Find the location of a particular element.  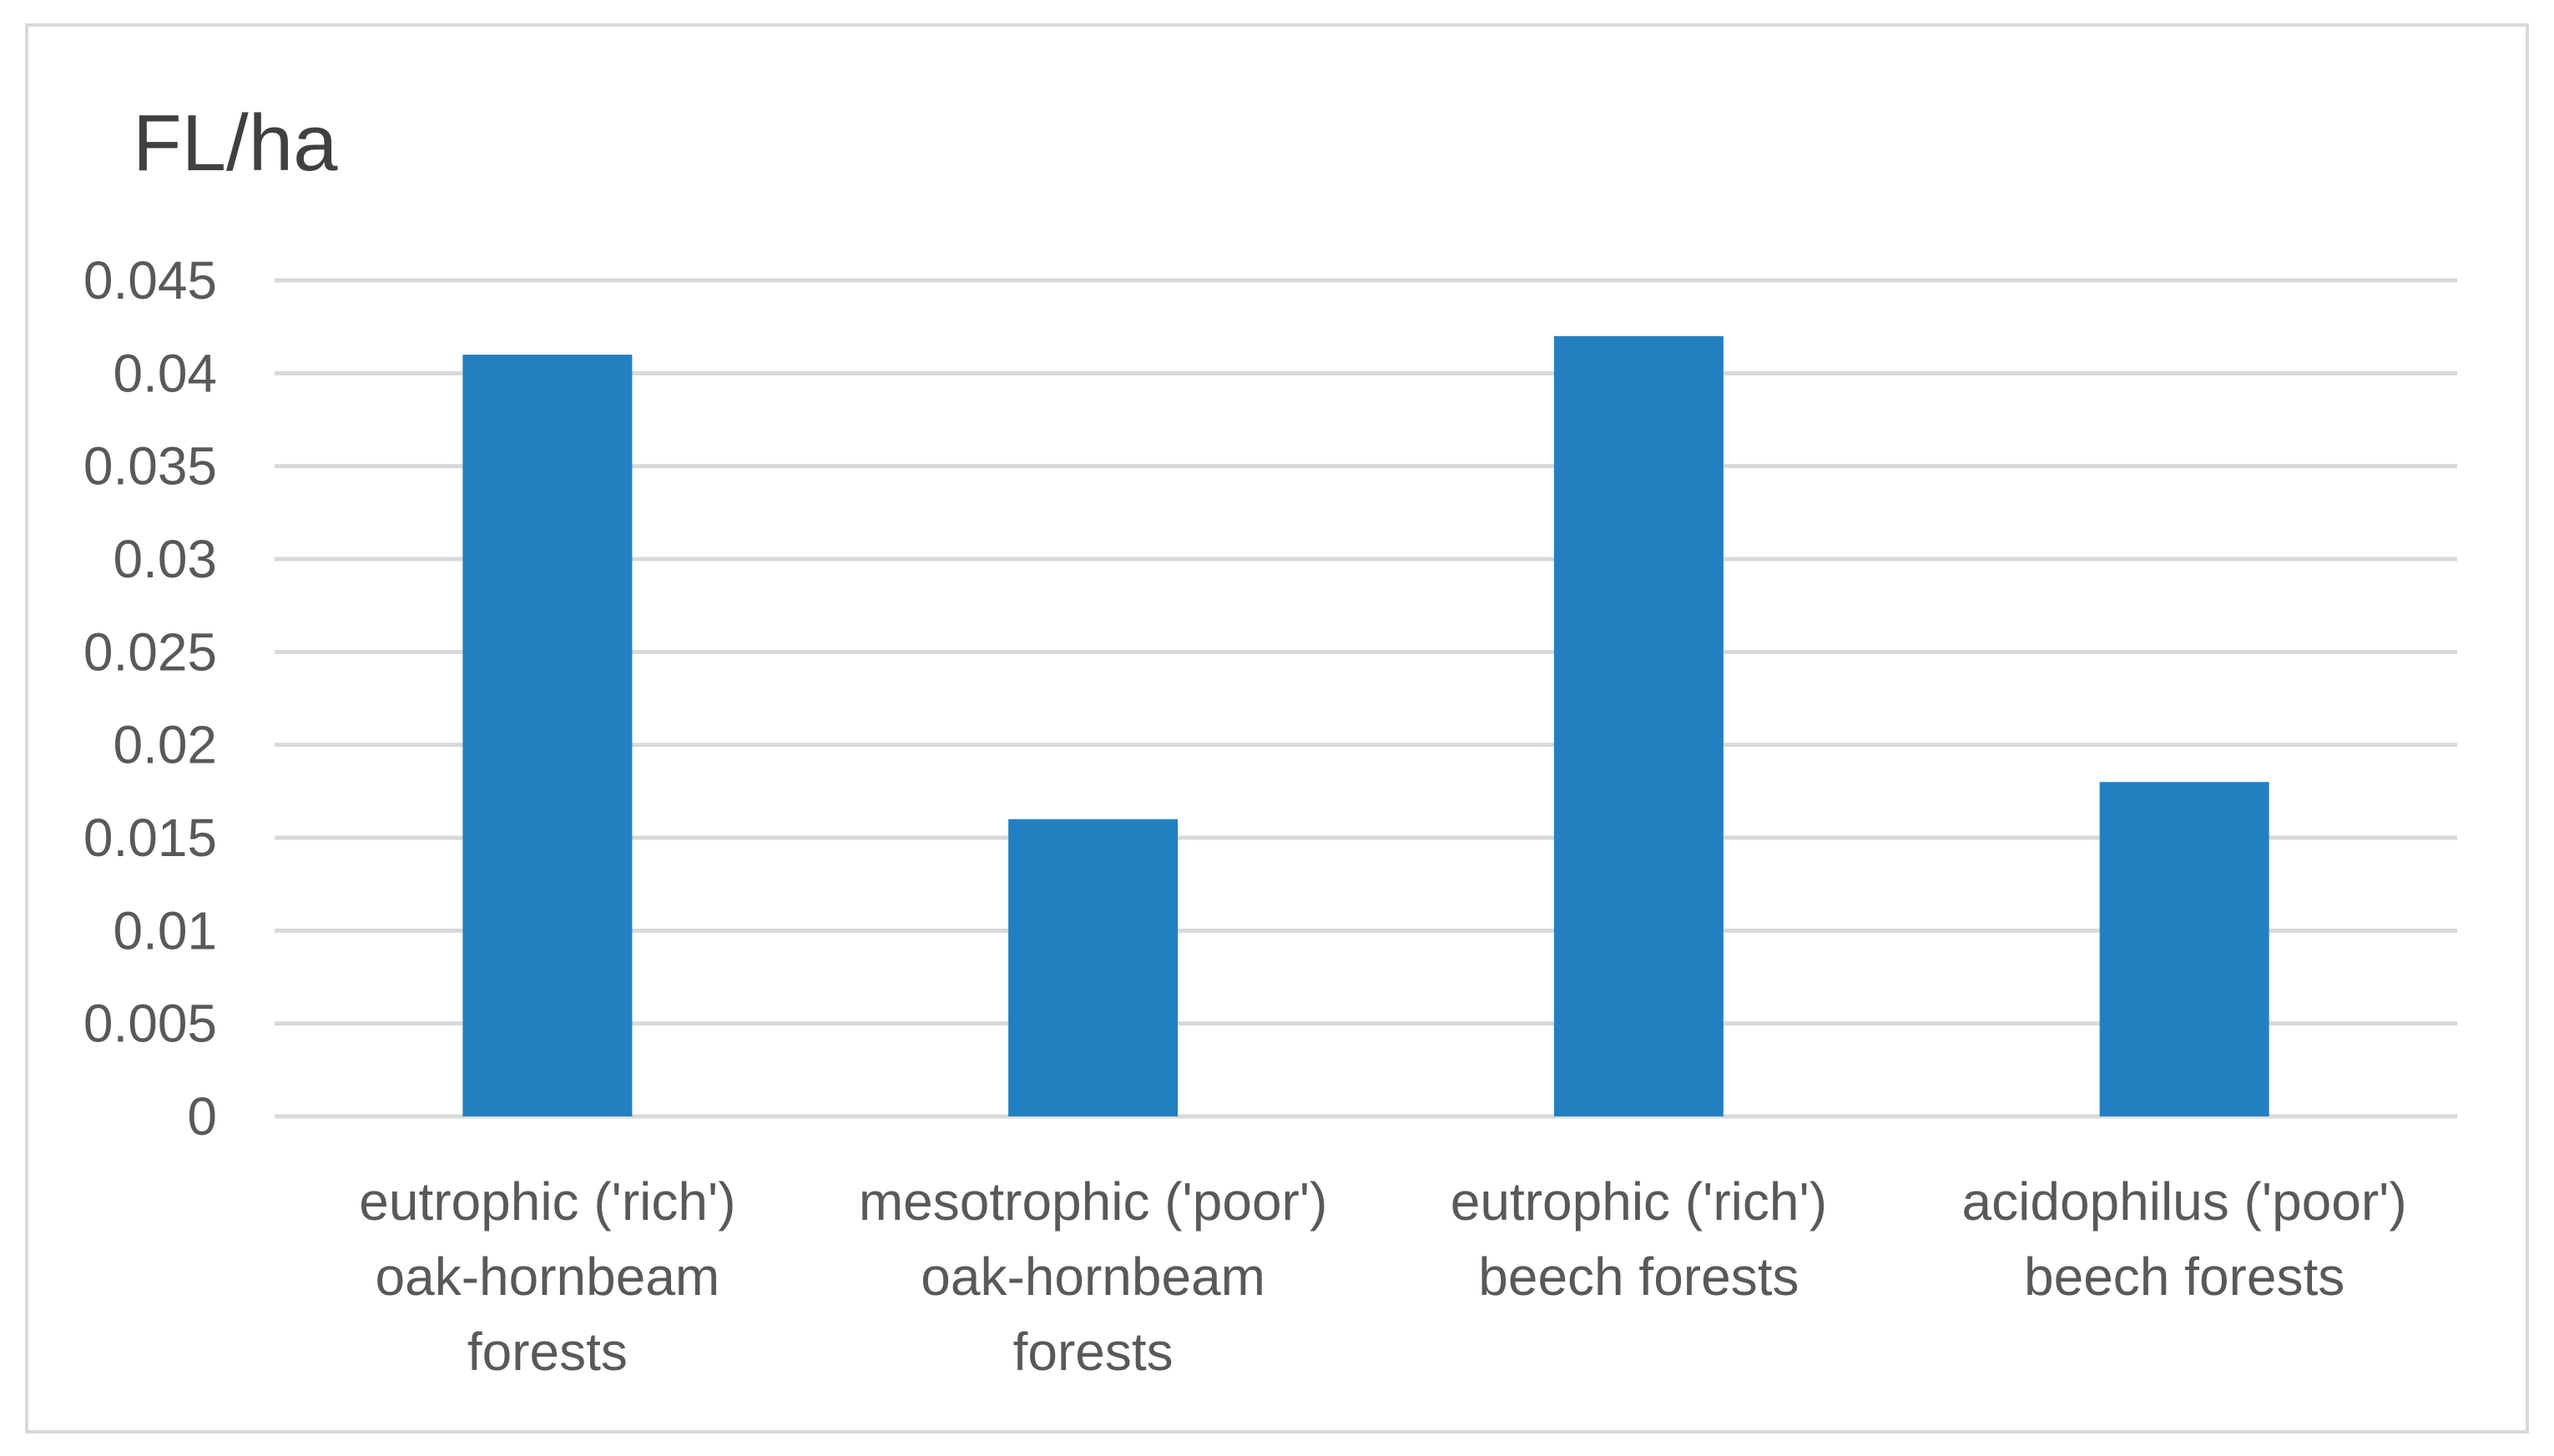

y-tick-label: 0.045 is located at coordinates (150, 280).